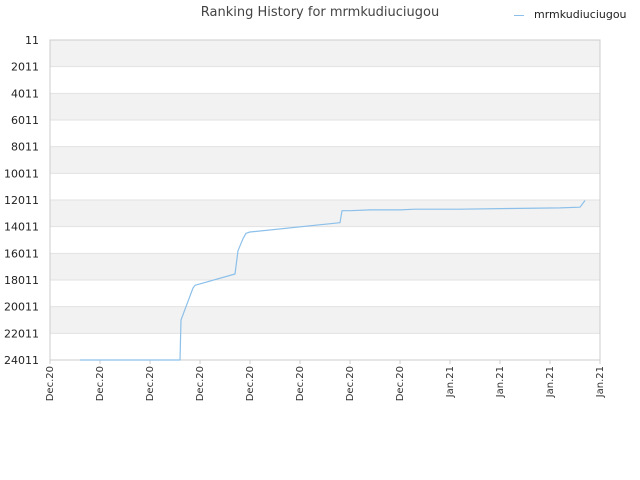 Image resolution: width=640 pixels, height=480 pixels. Describe the element at coordinates (32, 40) in the screenshot. I see `y-tick-label: 11` at that location.